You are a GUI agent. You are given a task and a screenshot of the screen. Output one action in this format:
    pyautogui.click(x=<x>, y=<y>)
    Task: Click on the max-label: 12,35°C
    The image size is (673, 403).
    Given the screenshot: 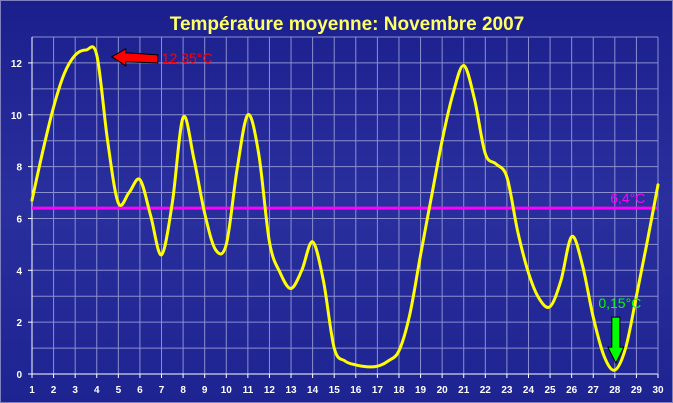 What is the action you would take?
    pyautogui.click(x=187, y=58)
    